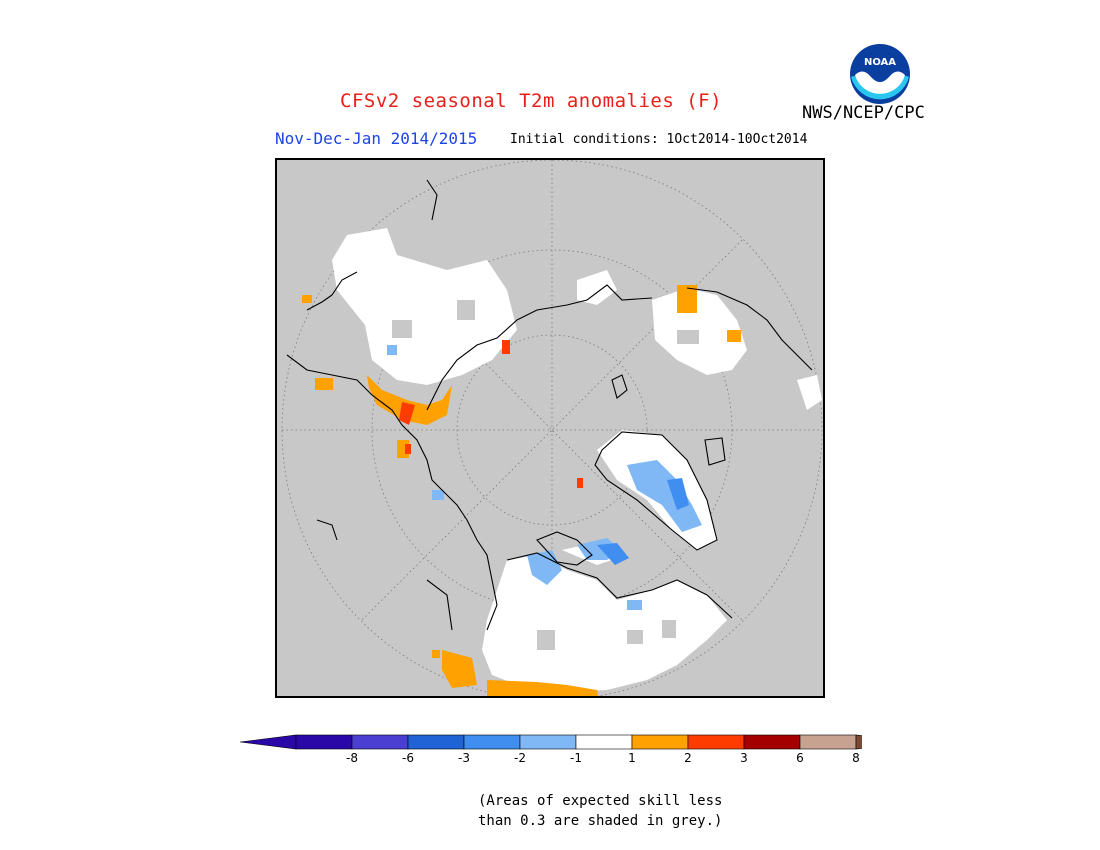  Describe the element at coordinates (600, 821) in the screenshot. I see `skill-note-line2: than 0.3 are shaded in grey.)` at that location.